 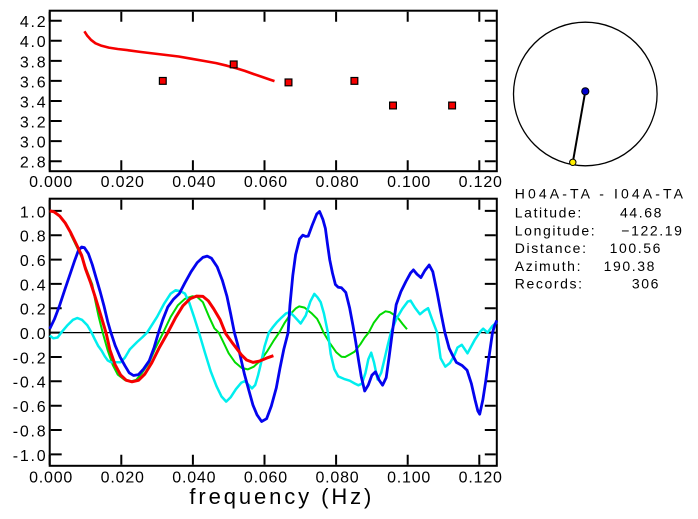 What do you see at coordinates (34, 122) in the screenshot?
I see `svg-text: 3.2` at bounding box center [34, 122].